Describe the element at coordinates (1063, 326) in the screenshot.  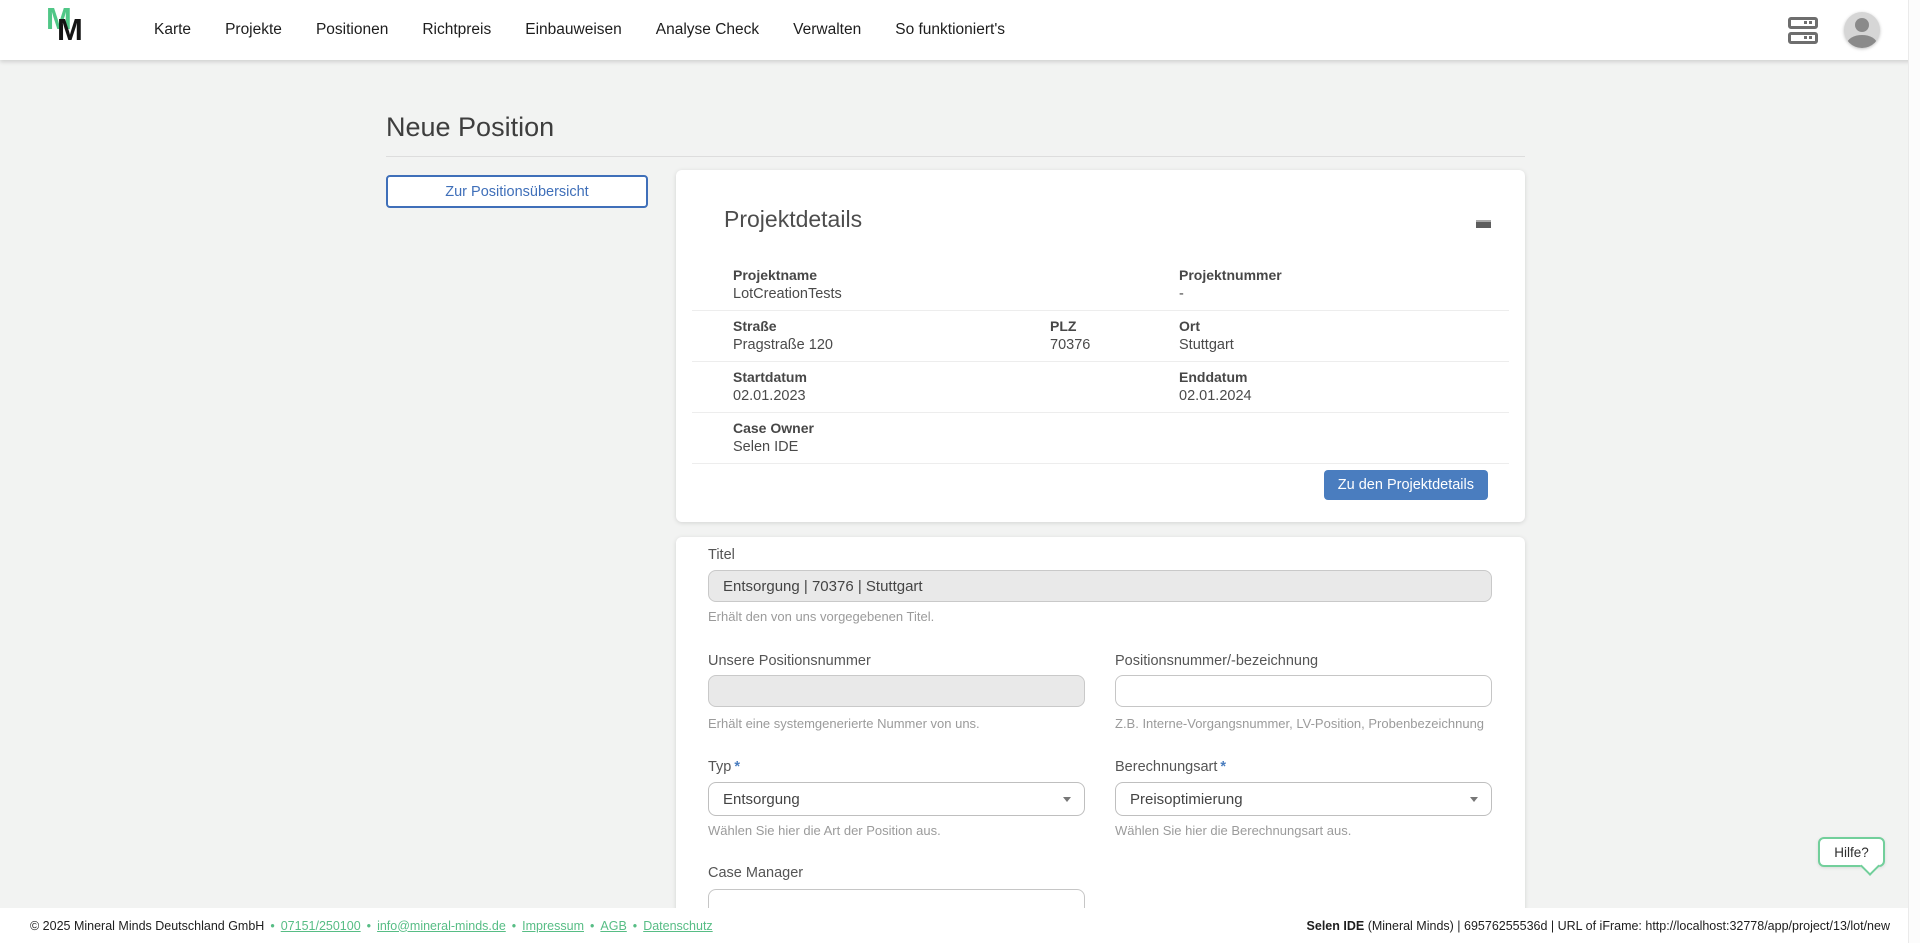
I see `plz-label: PLZ` at that location.